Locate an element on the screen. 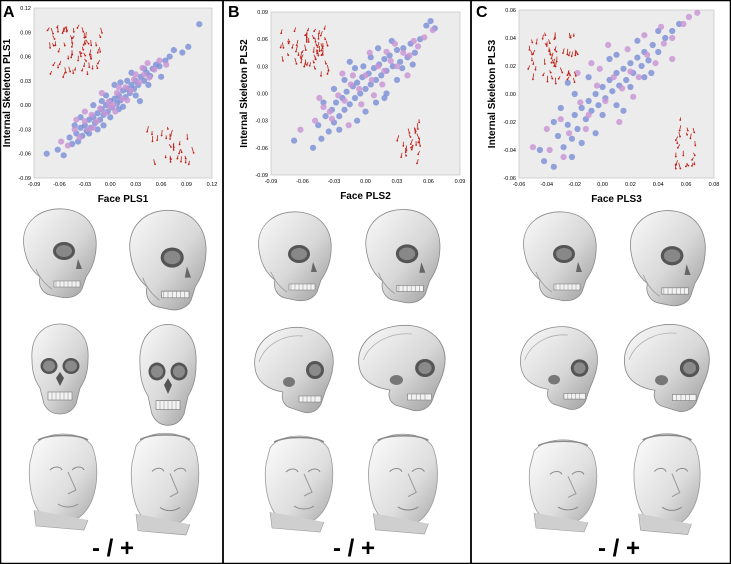 Image resolution: width=731 pixels, height=564 pixels. y-tick-label-a: -0.09 is located at coordinates (24, 179).